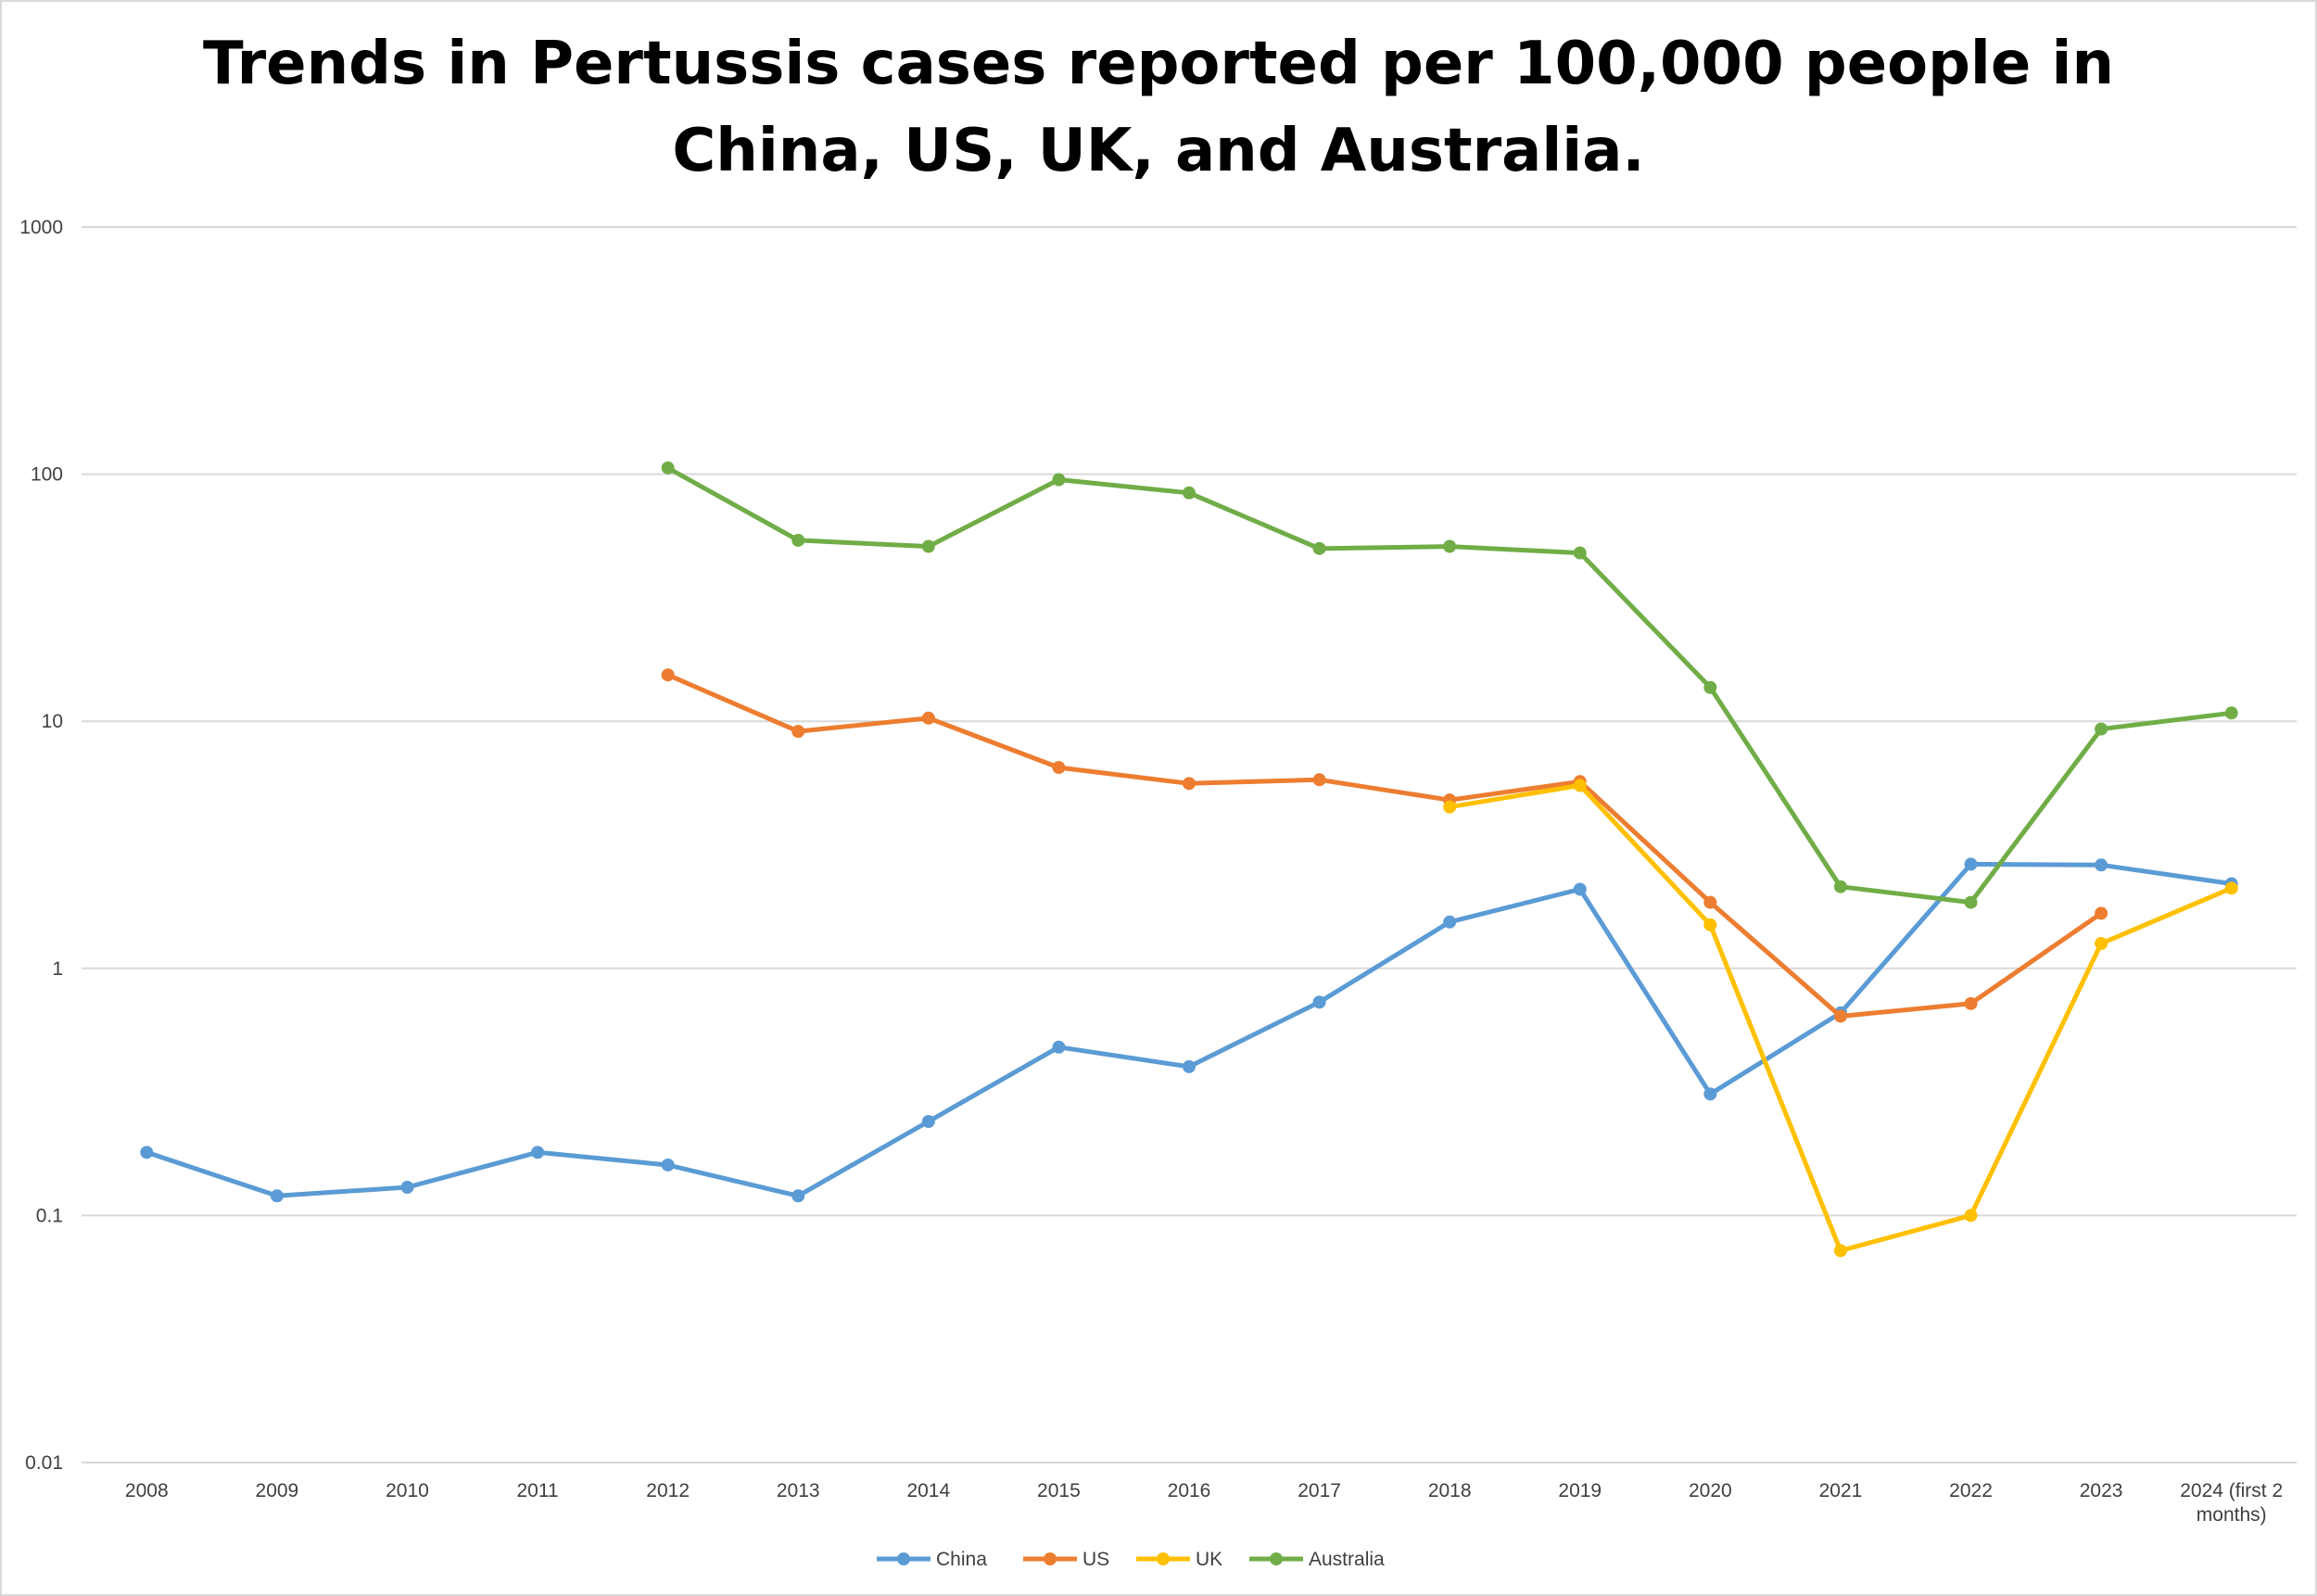  I want to click on x-tick-label: 2017, so click(1319, 1490).